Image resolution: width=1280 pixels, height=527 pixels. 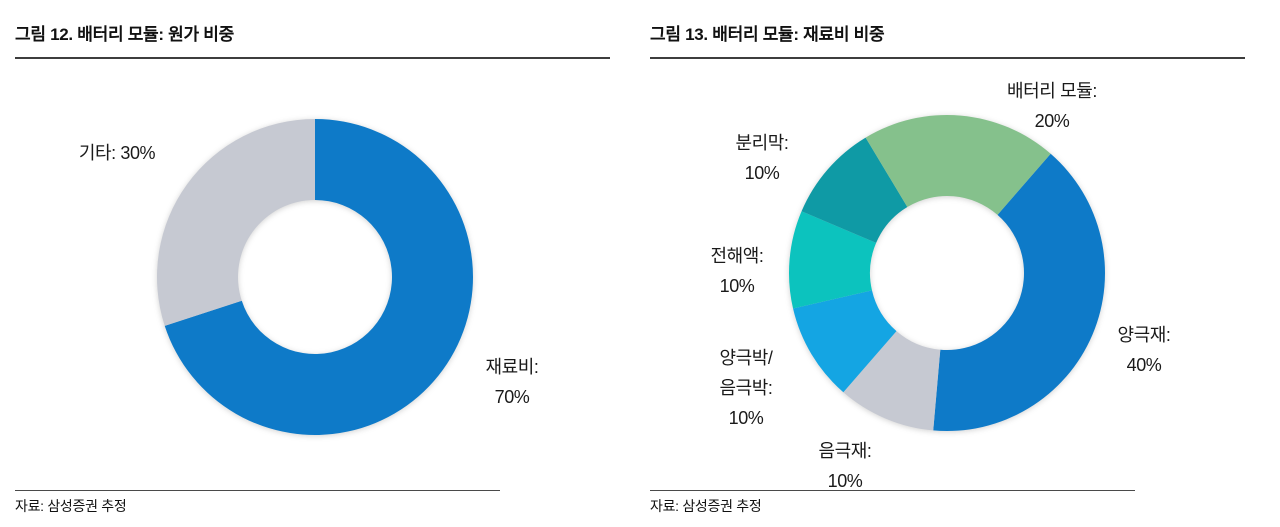 What do you see at coordinates (892, 490) in the screenshot?
I see `figure-13-source-rule` at bounding box center [892, 490].